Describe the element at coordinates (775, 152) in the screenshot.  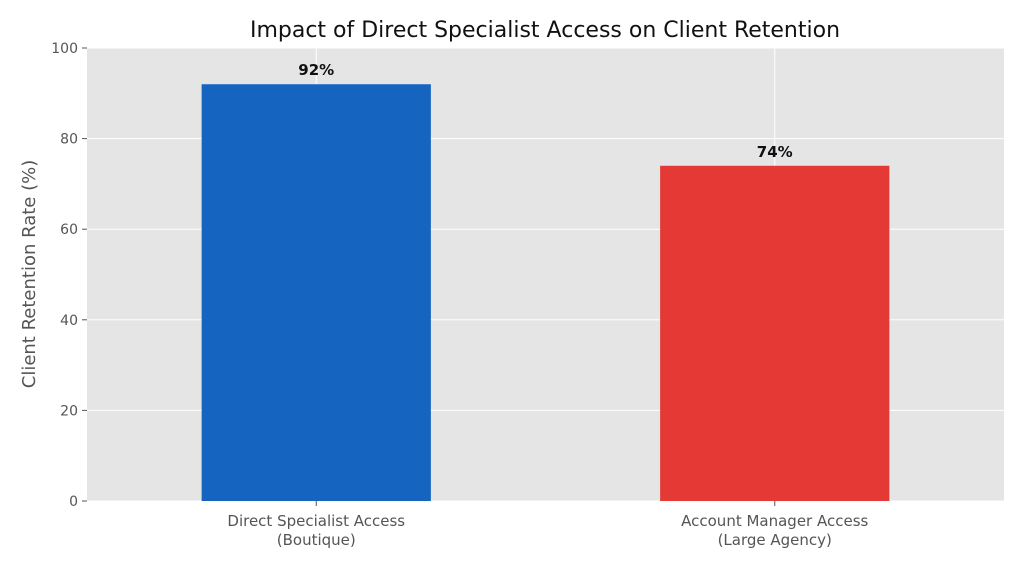
I see `data-label: 74%` at that location.